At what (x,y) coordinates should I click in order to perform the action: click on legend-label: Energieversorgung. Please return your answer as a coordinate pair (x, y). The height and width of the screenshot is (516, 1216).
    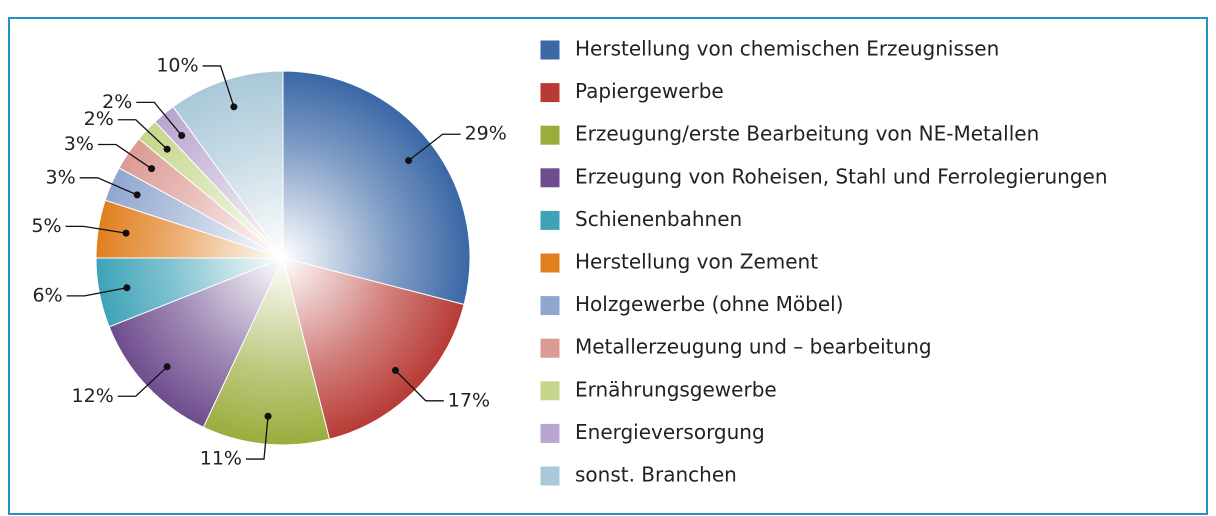
    Looking at the image, I should click on (670, 432).